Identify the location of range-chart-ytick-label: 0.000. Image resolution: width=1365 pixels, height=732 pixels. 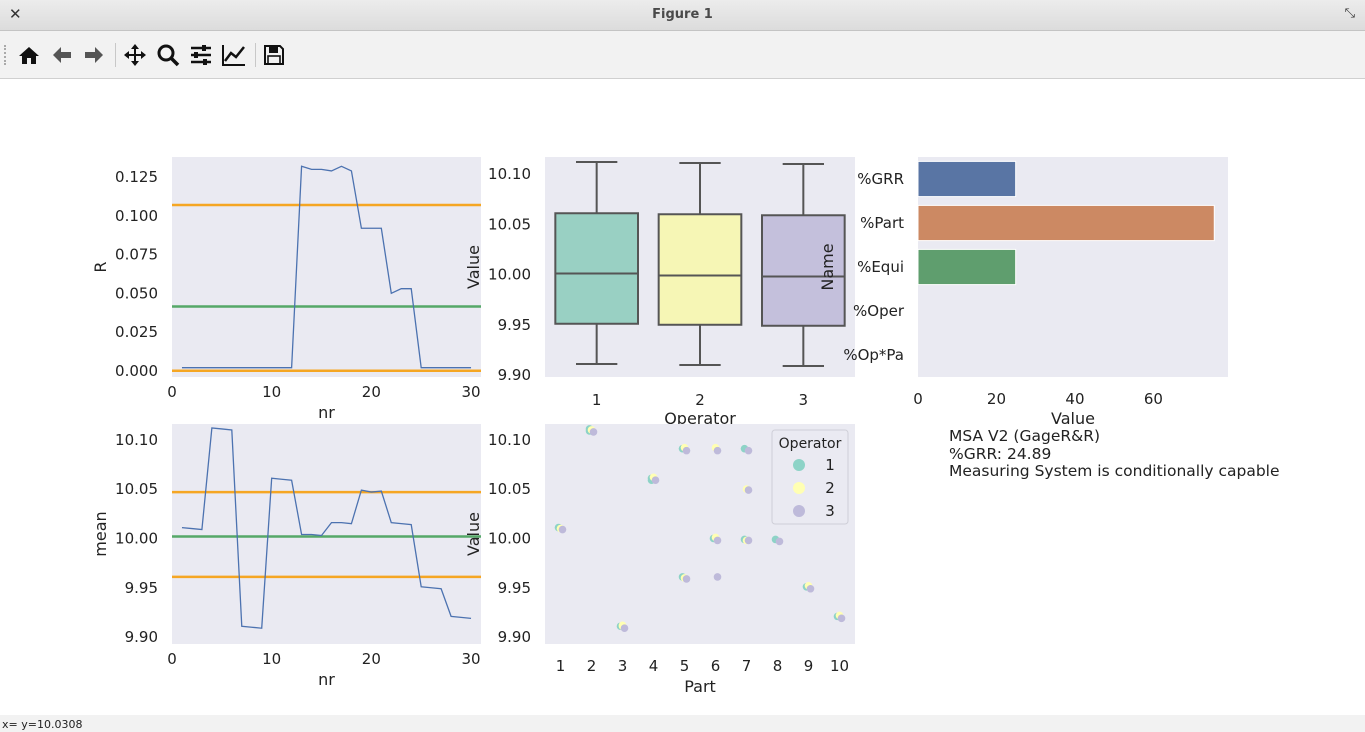
(136, 371).